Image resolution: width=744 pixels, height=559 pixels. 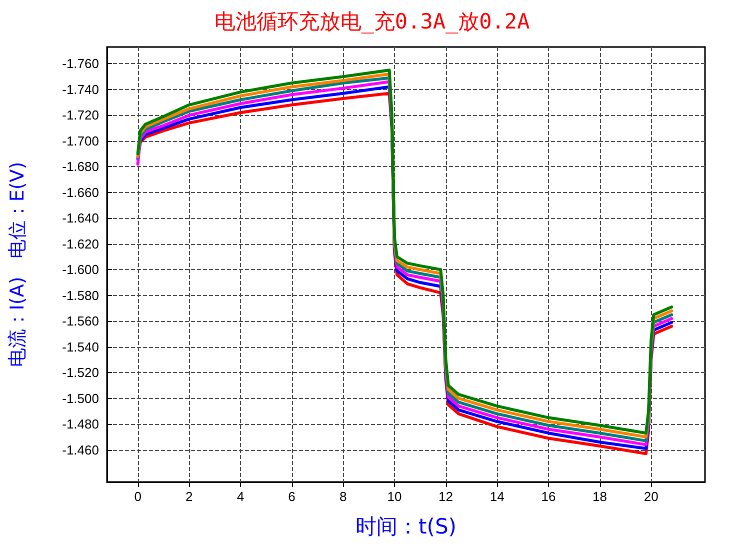 What do you see at coordinates (406, 526) in the screenshot?
I see `x-axis-title: 时间：t(S)` at bounding box center [406, 526].